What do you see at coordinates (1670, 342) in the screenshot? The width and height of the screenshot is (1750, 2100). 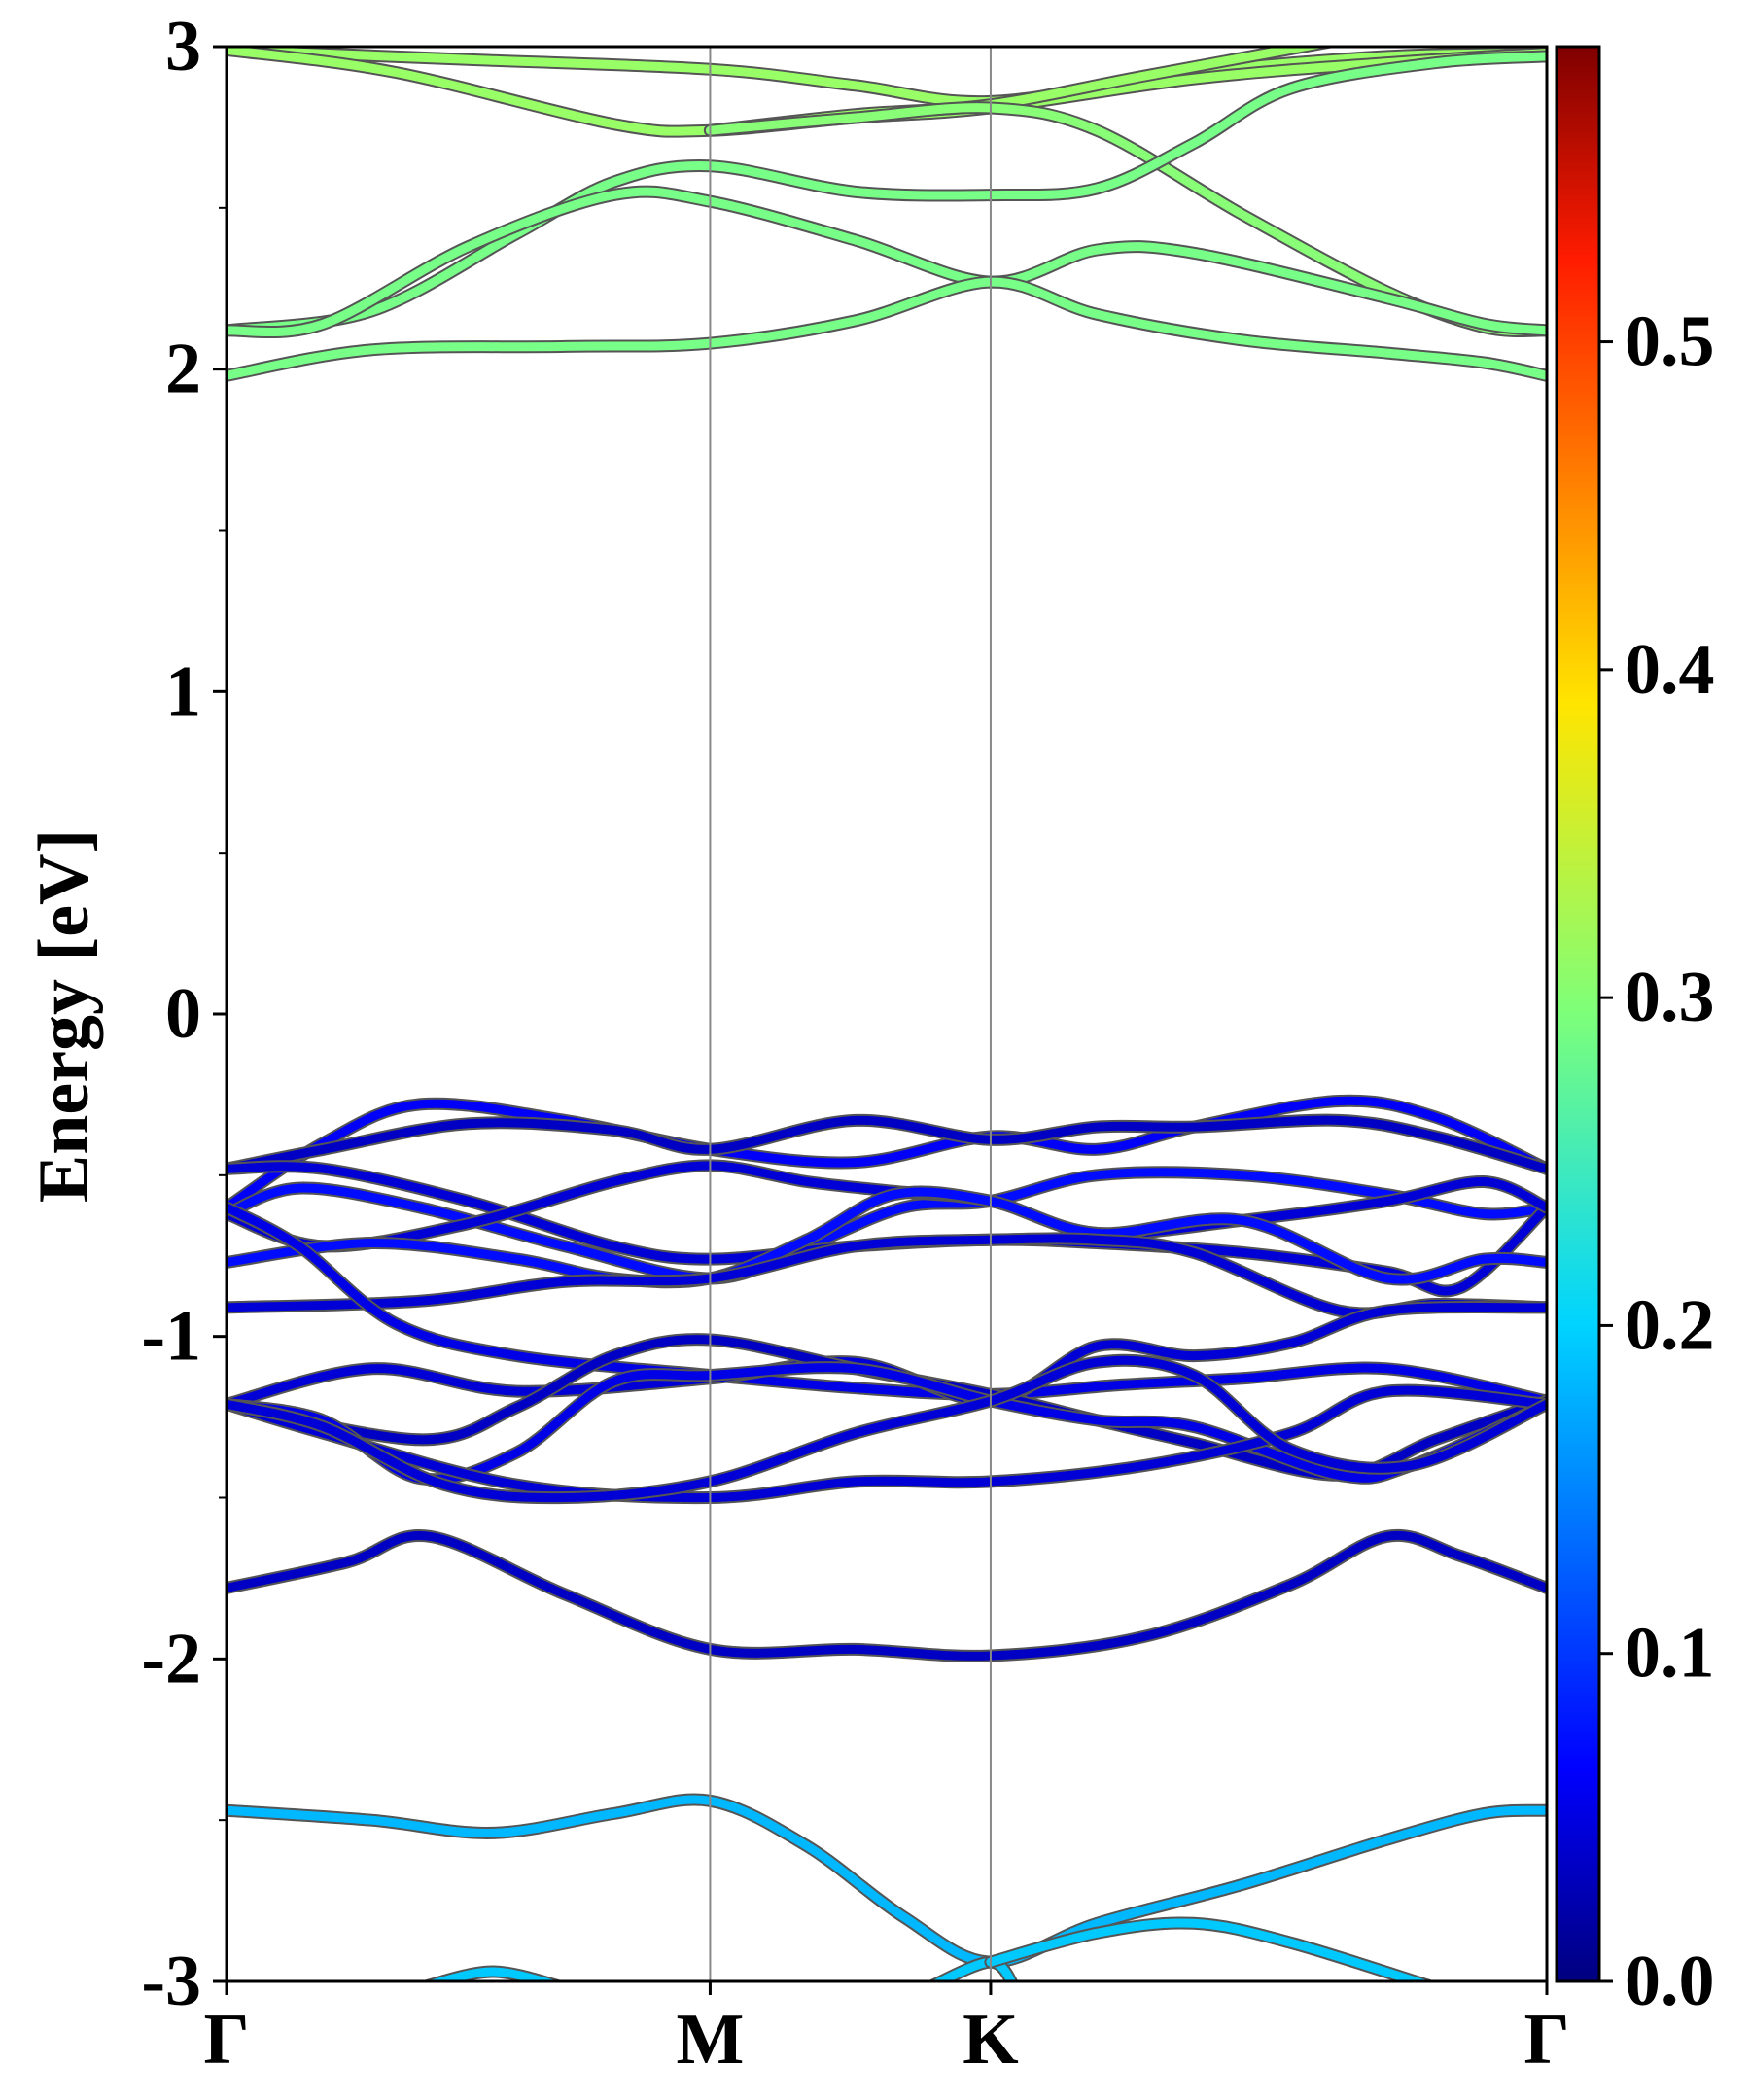 I see `colorbar-tick-label: 0.5` at bounding box center [1670, 342].